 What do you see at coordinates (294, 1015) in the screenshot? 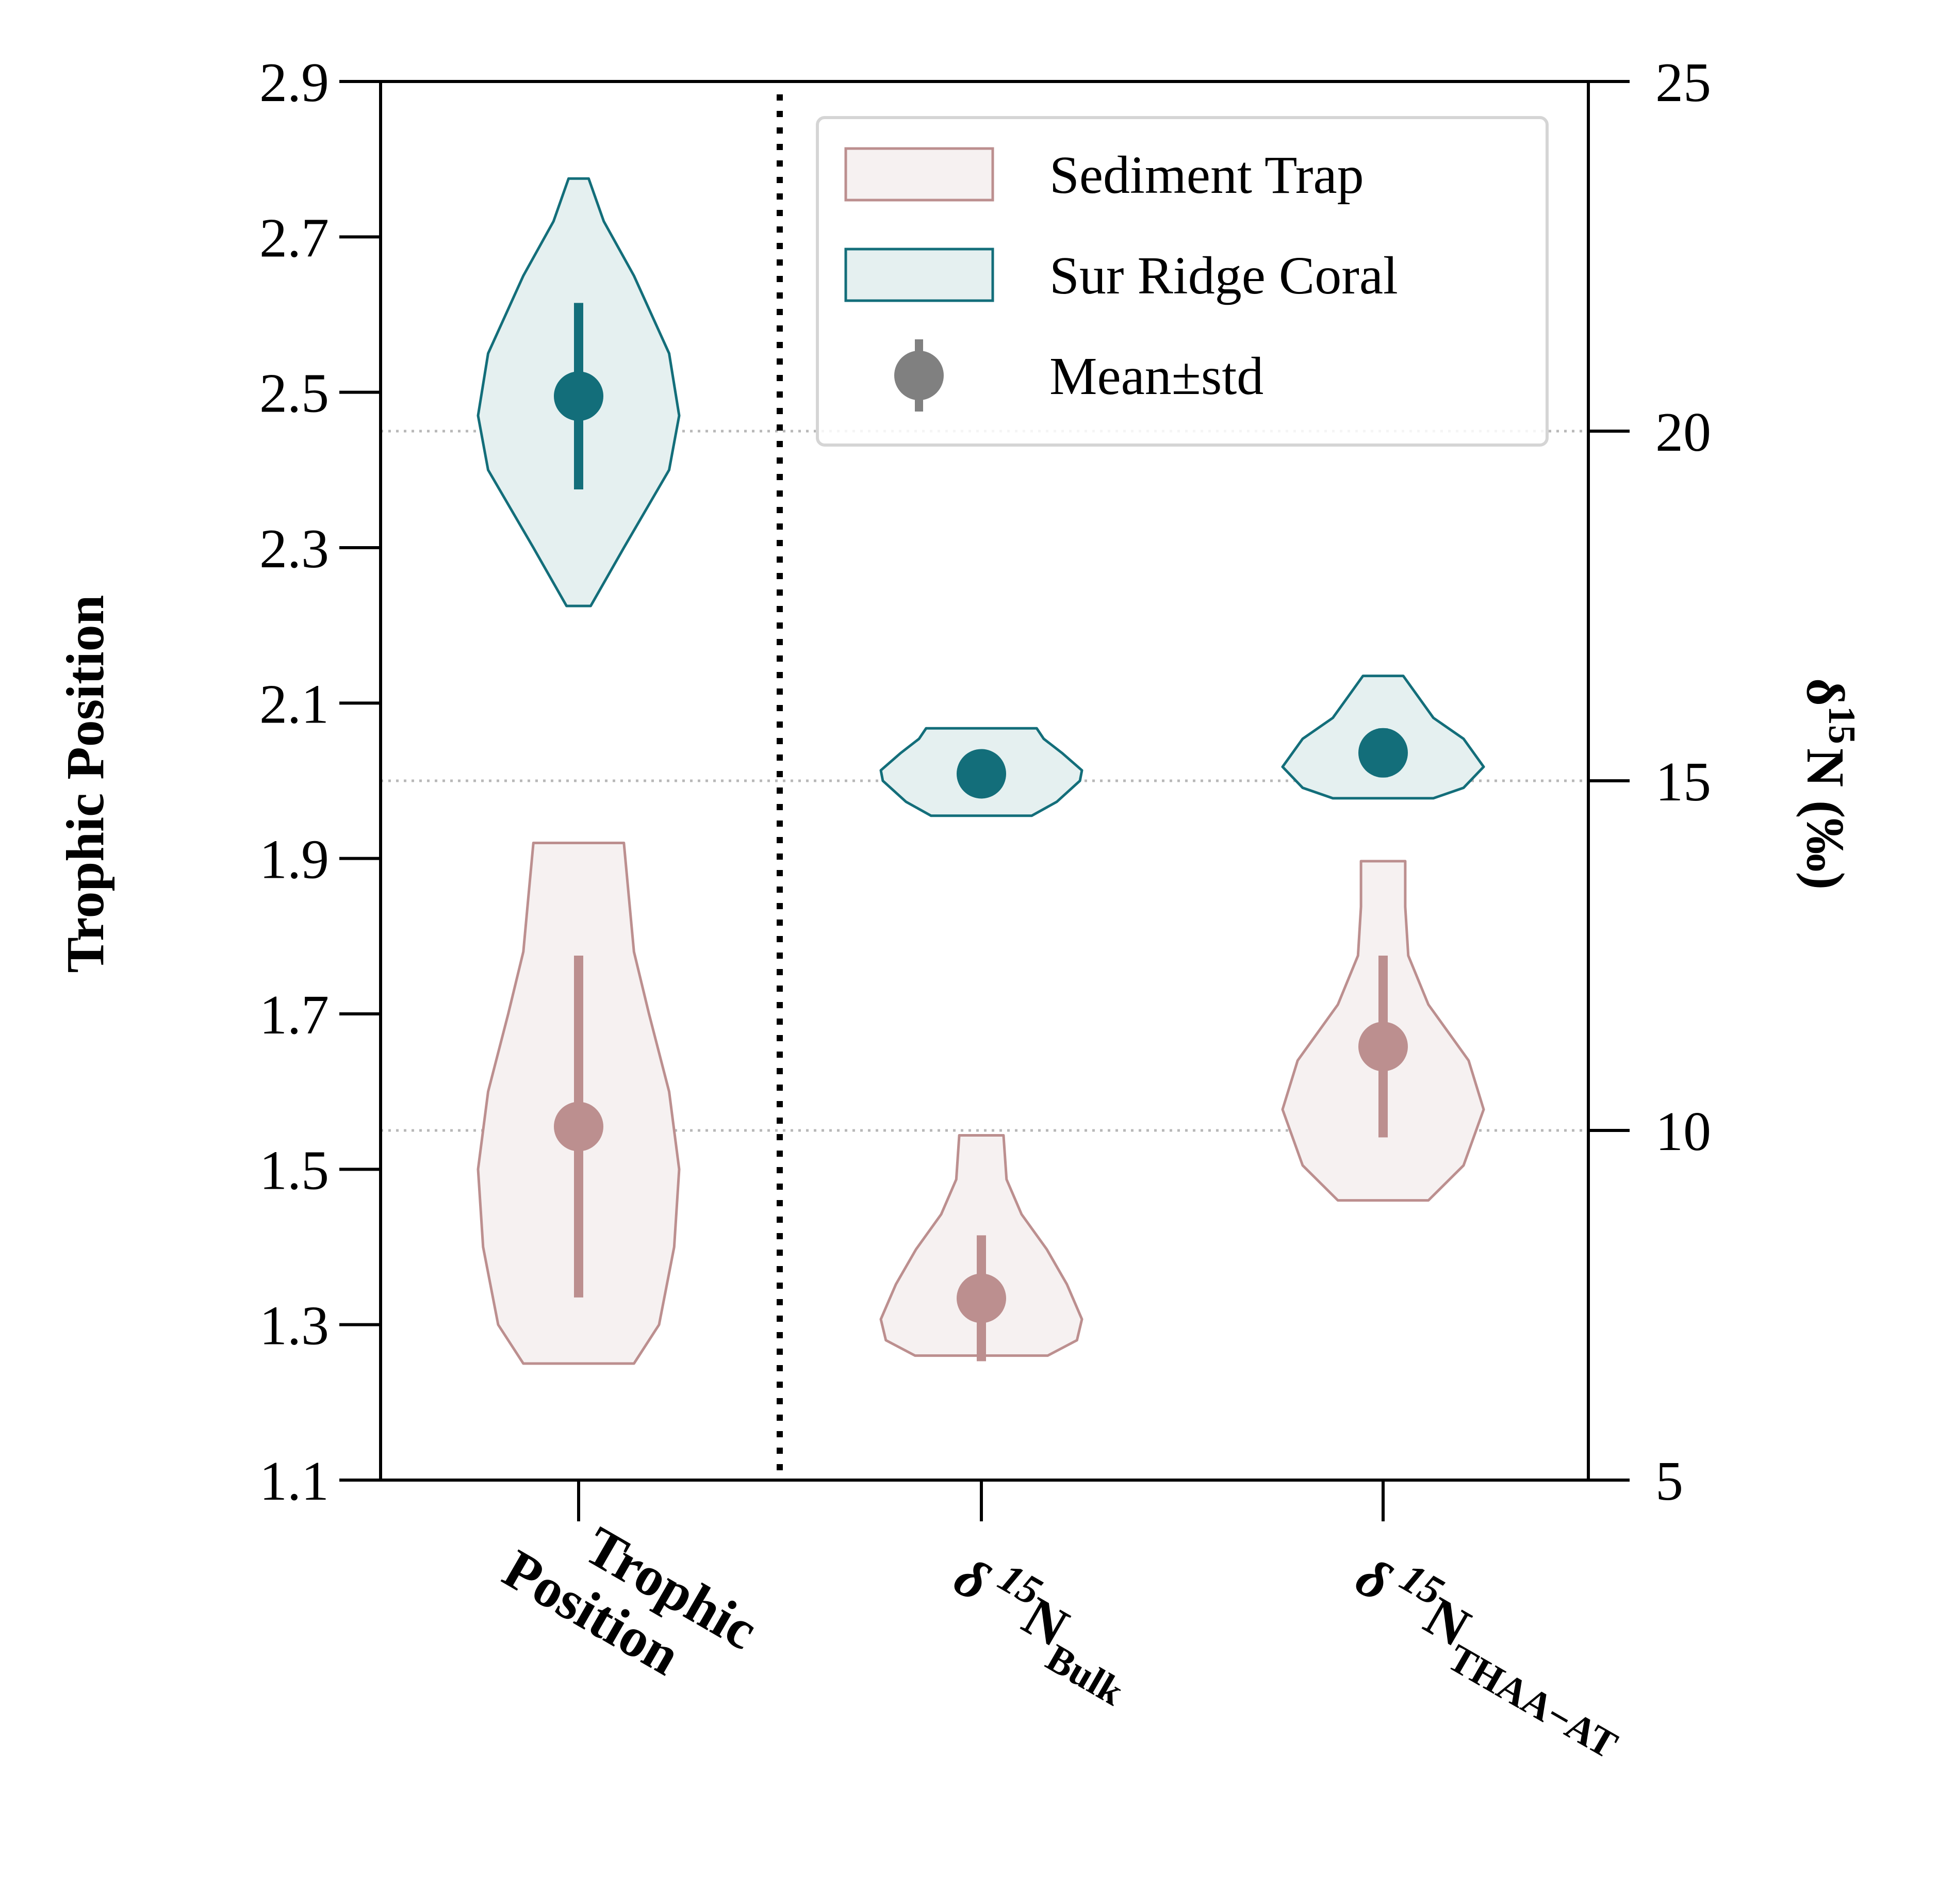
I see `left-tick-label: 1.7` at bounding box center [294, 1015].